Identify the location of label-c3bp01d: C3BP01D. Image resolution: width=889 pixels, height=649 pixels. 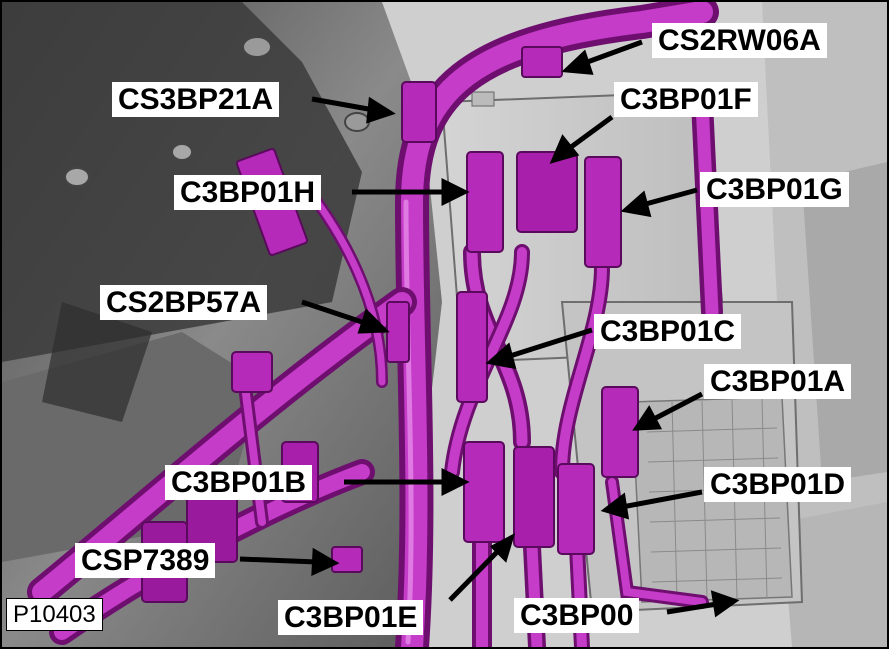
(778, 484).